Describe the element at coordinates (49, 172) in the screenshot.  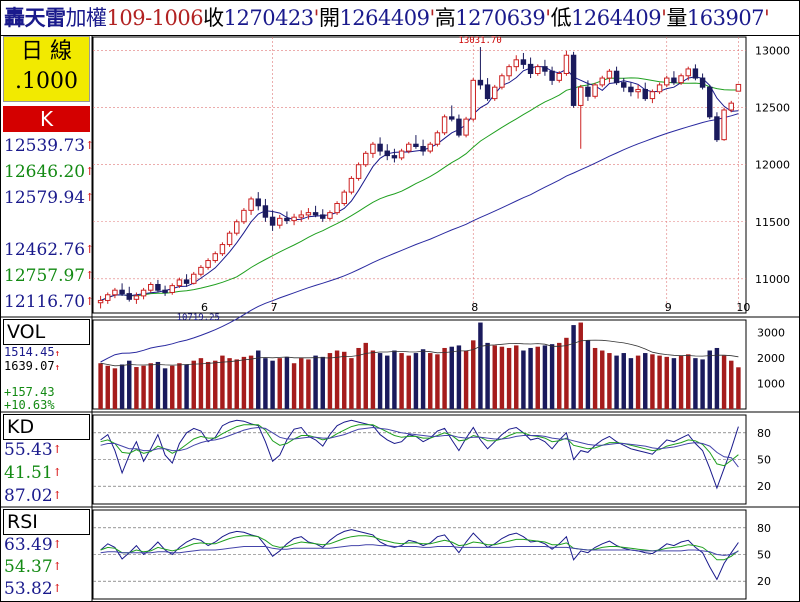
I see `k-value-2: 12646.20↑` at that location.